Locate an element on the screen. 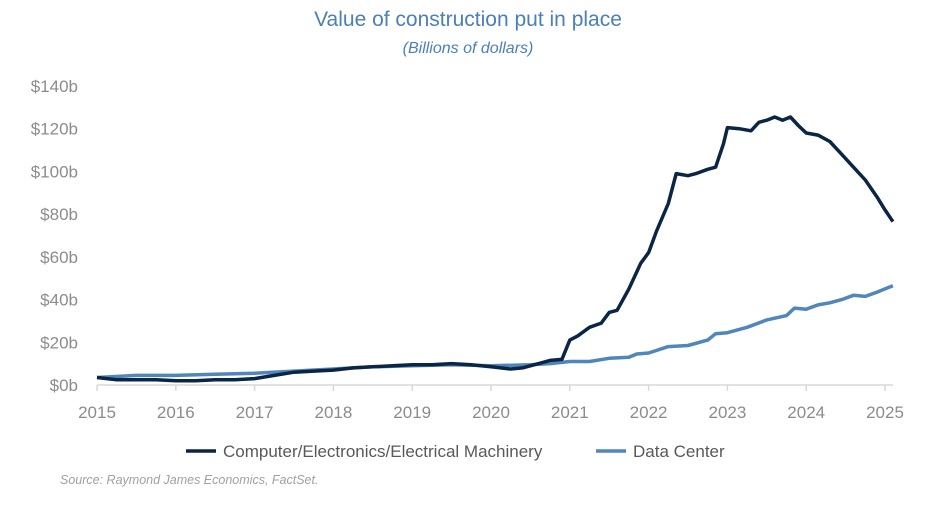 The image size is (936, 510). x-tick-label: 2015 is located at coordinates (97, 412).